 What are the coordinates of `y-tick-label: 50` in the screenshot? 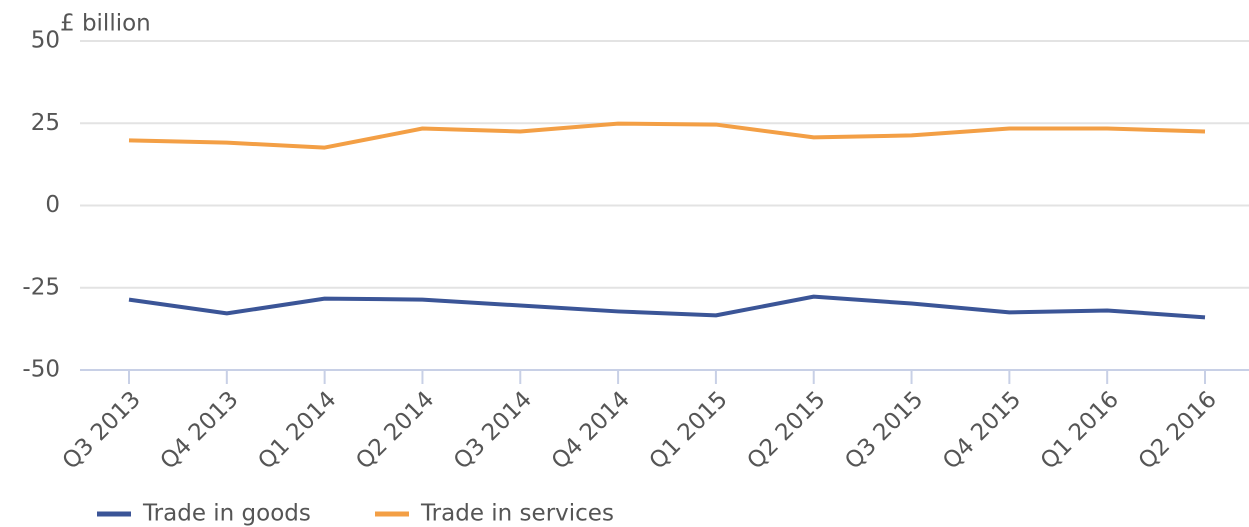 It's located at (45, 41).